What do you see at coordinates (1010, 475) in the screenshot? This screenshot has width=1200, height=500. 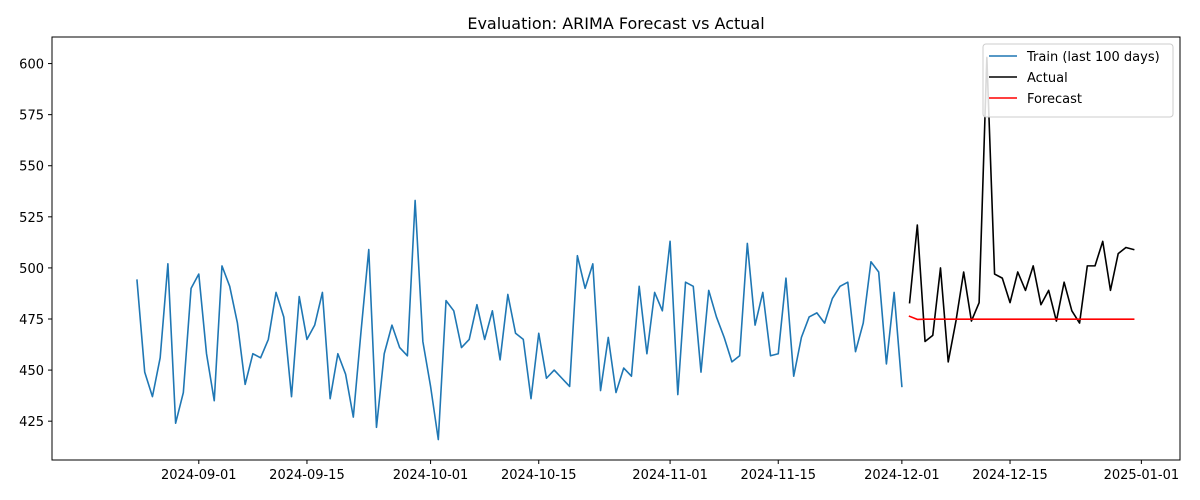 I see `x-tick-label: 2024-12-15` at bounding box center [1010, 475].